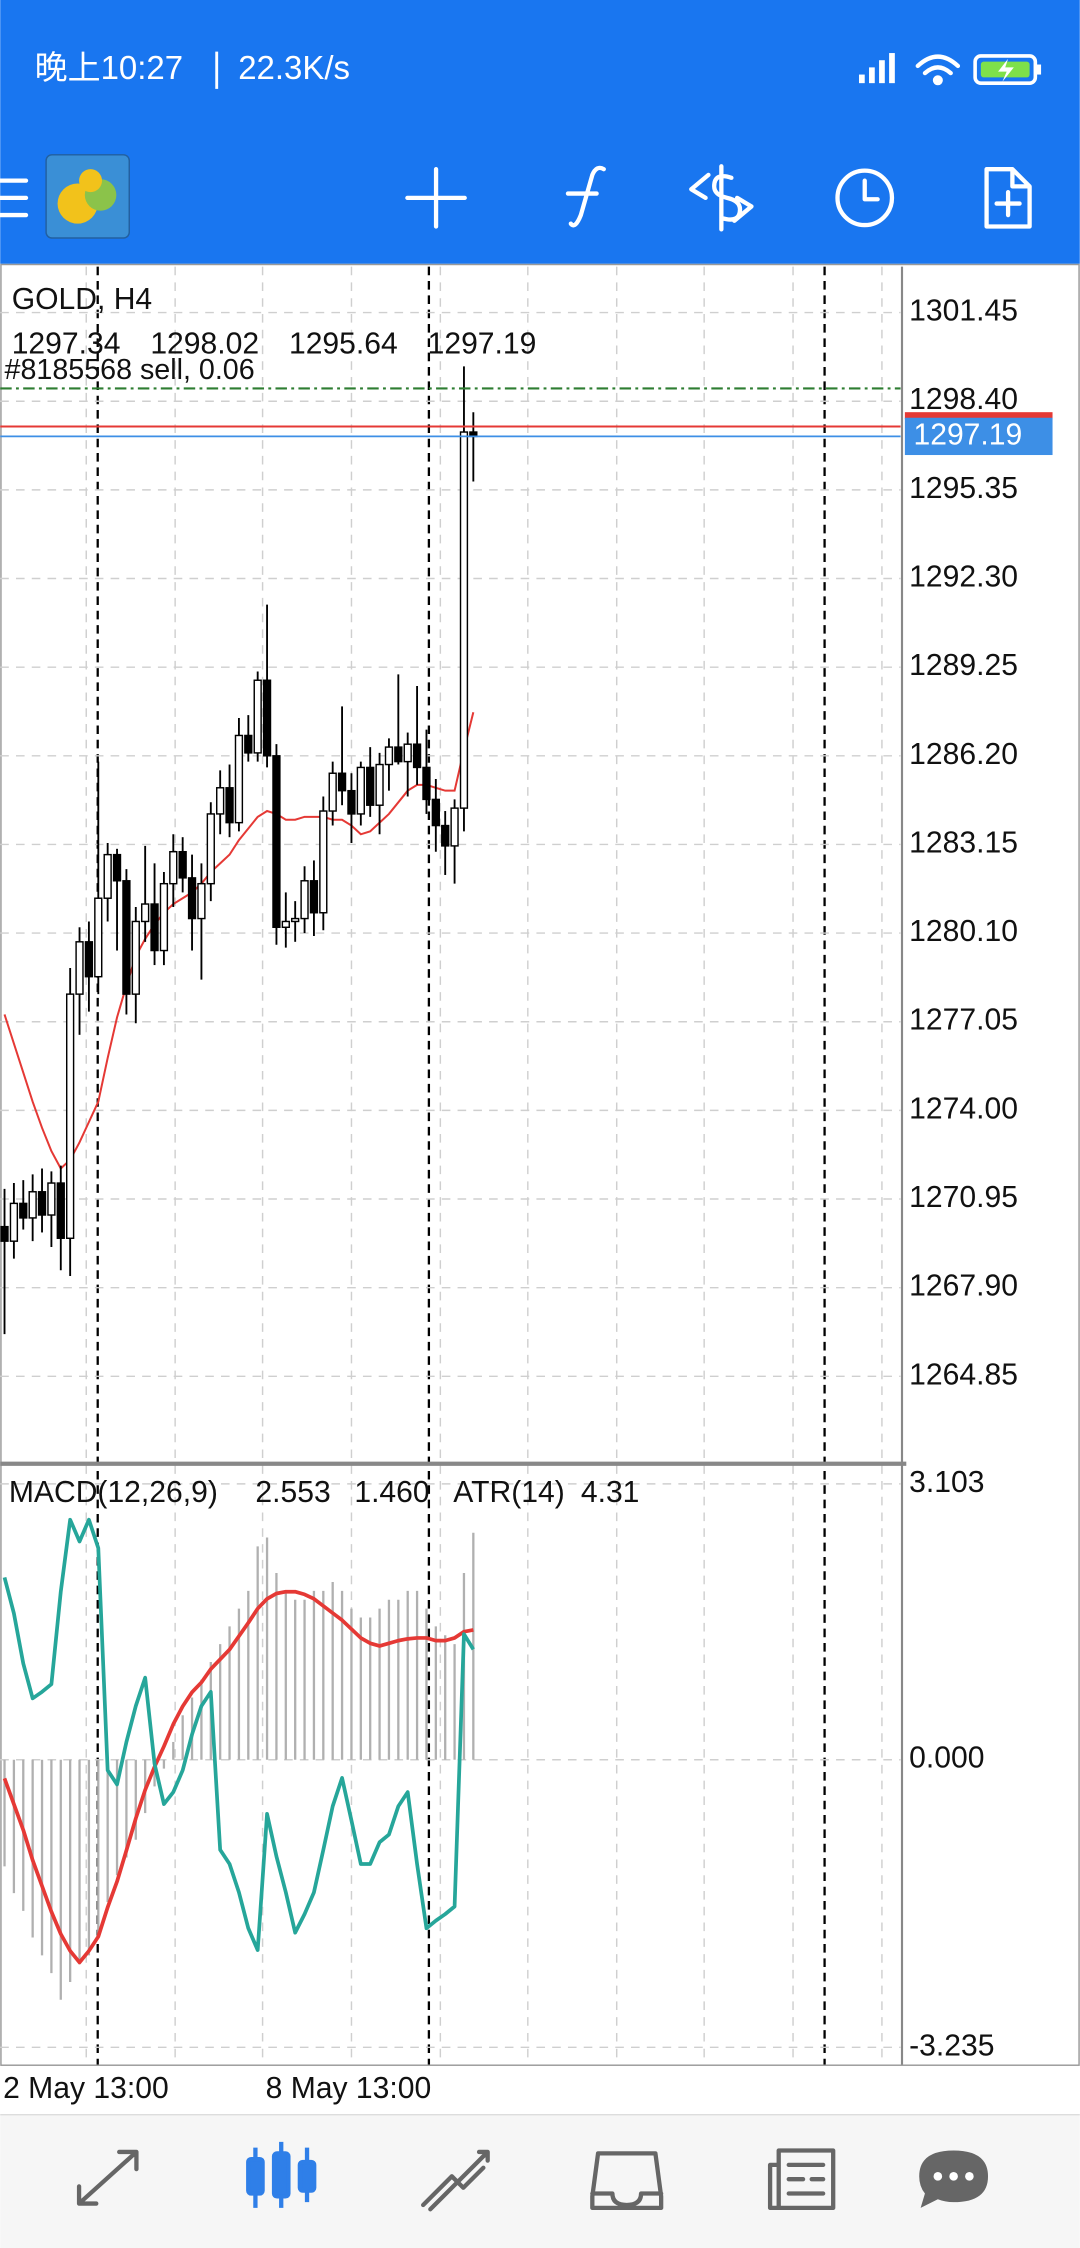 The width and height of the screenshot is (1080, 2248). I want to click on y-tick-label: 1286.20, so click(963, 754).